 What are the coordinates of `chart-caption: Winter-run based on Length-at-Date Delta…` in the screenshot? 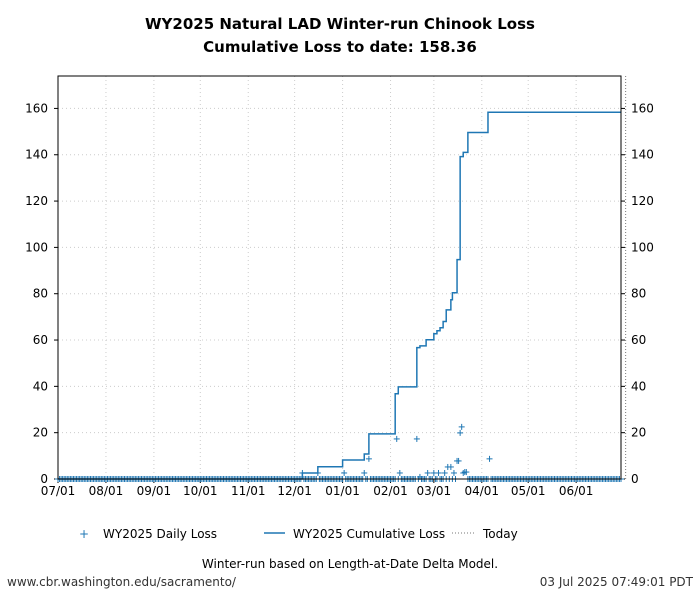 It's located at (350, 564).